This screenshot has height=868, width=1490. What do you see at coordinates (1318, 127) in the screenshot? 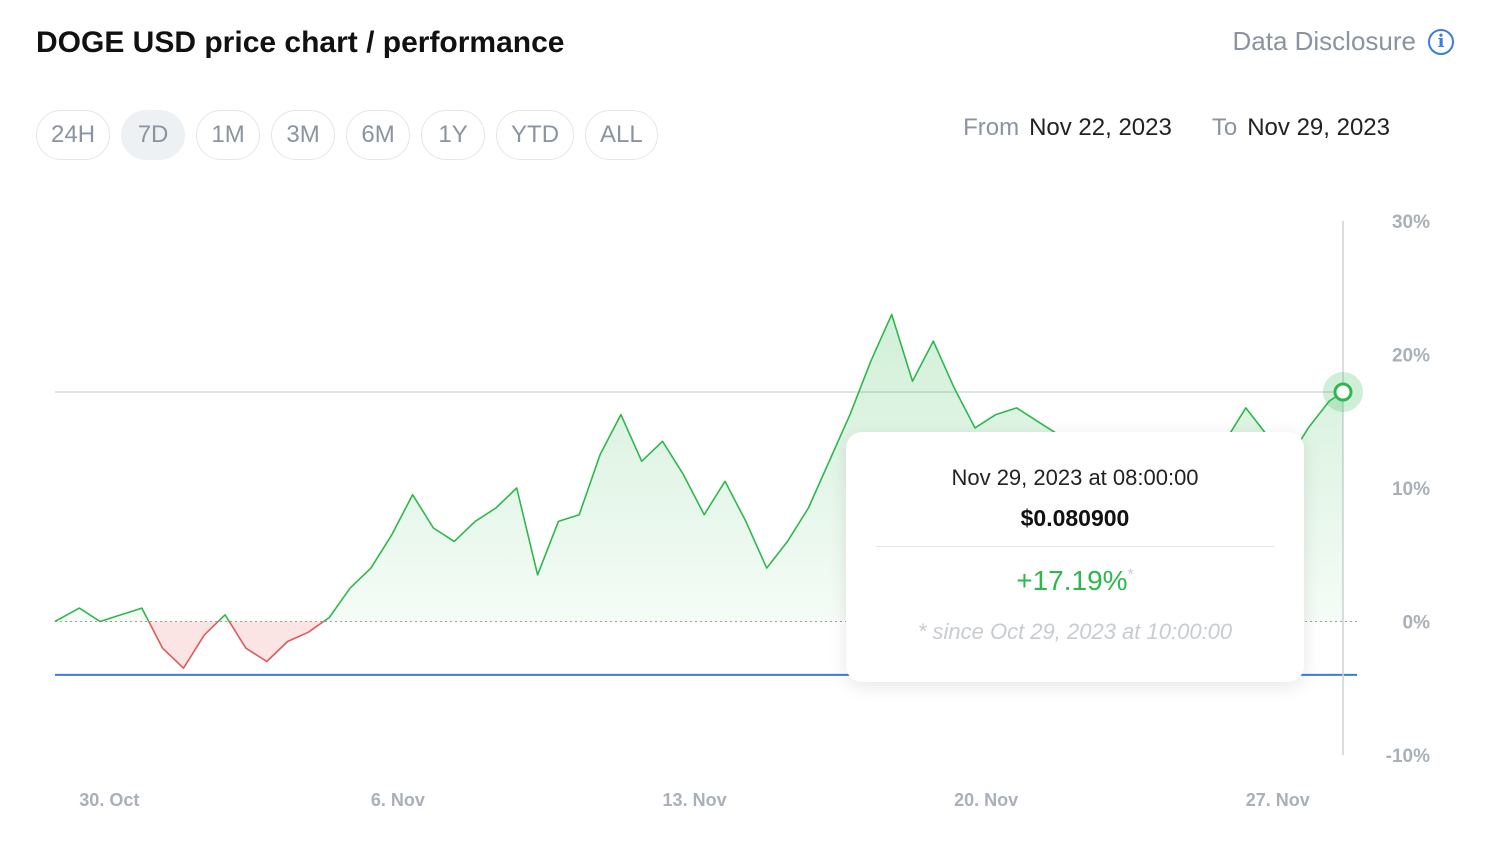
I see `to-date: Nov 29, 2023` at bounding box center [1318, 127].